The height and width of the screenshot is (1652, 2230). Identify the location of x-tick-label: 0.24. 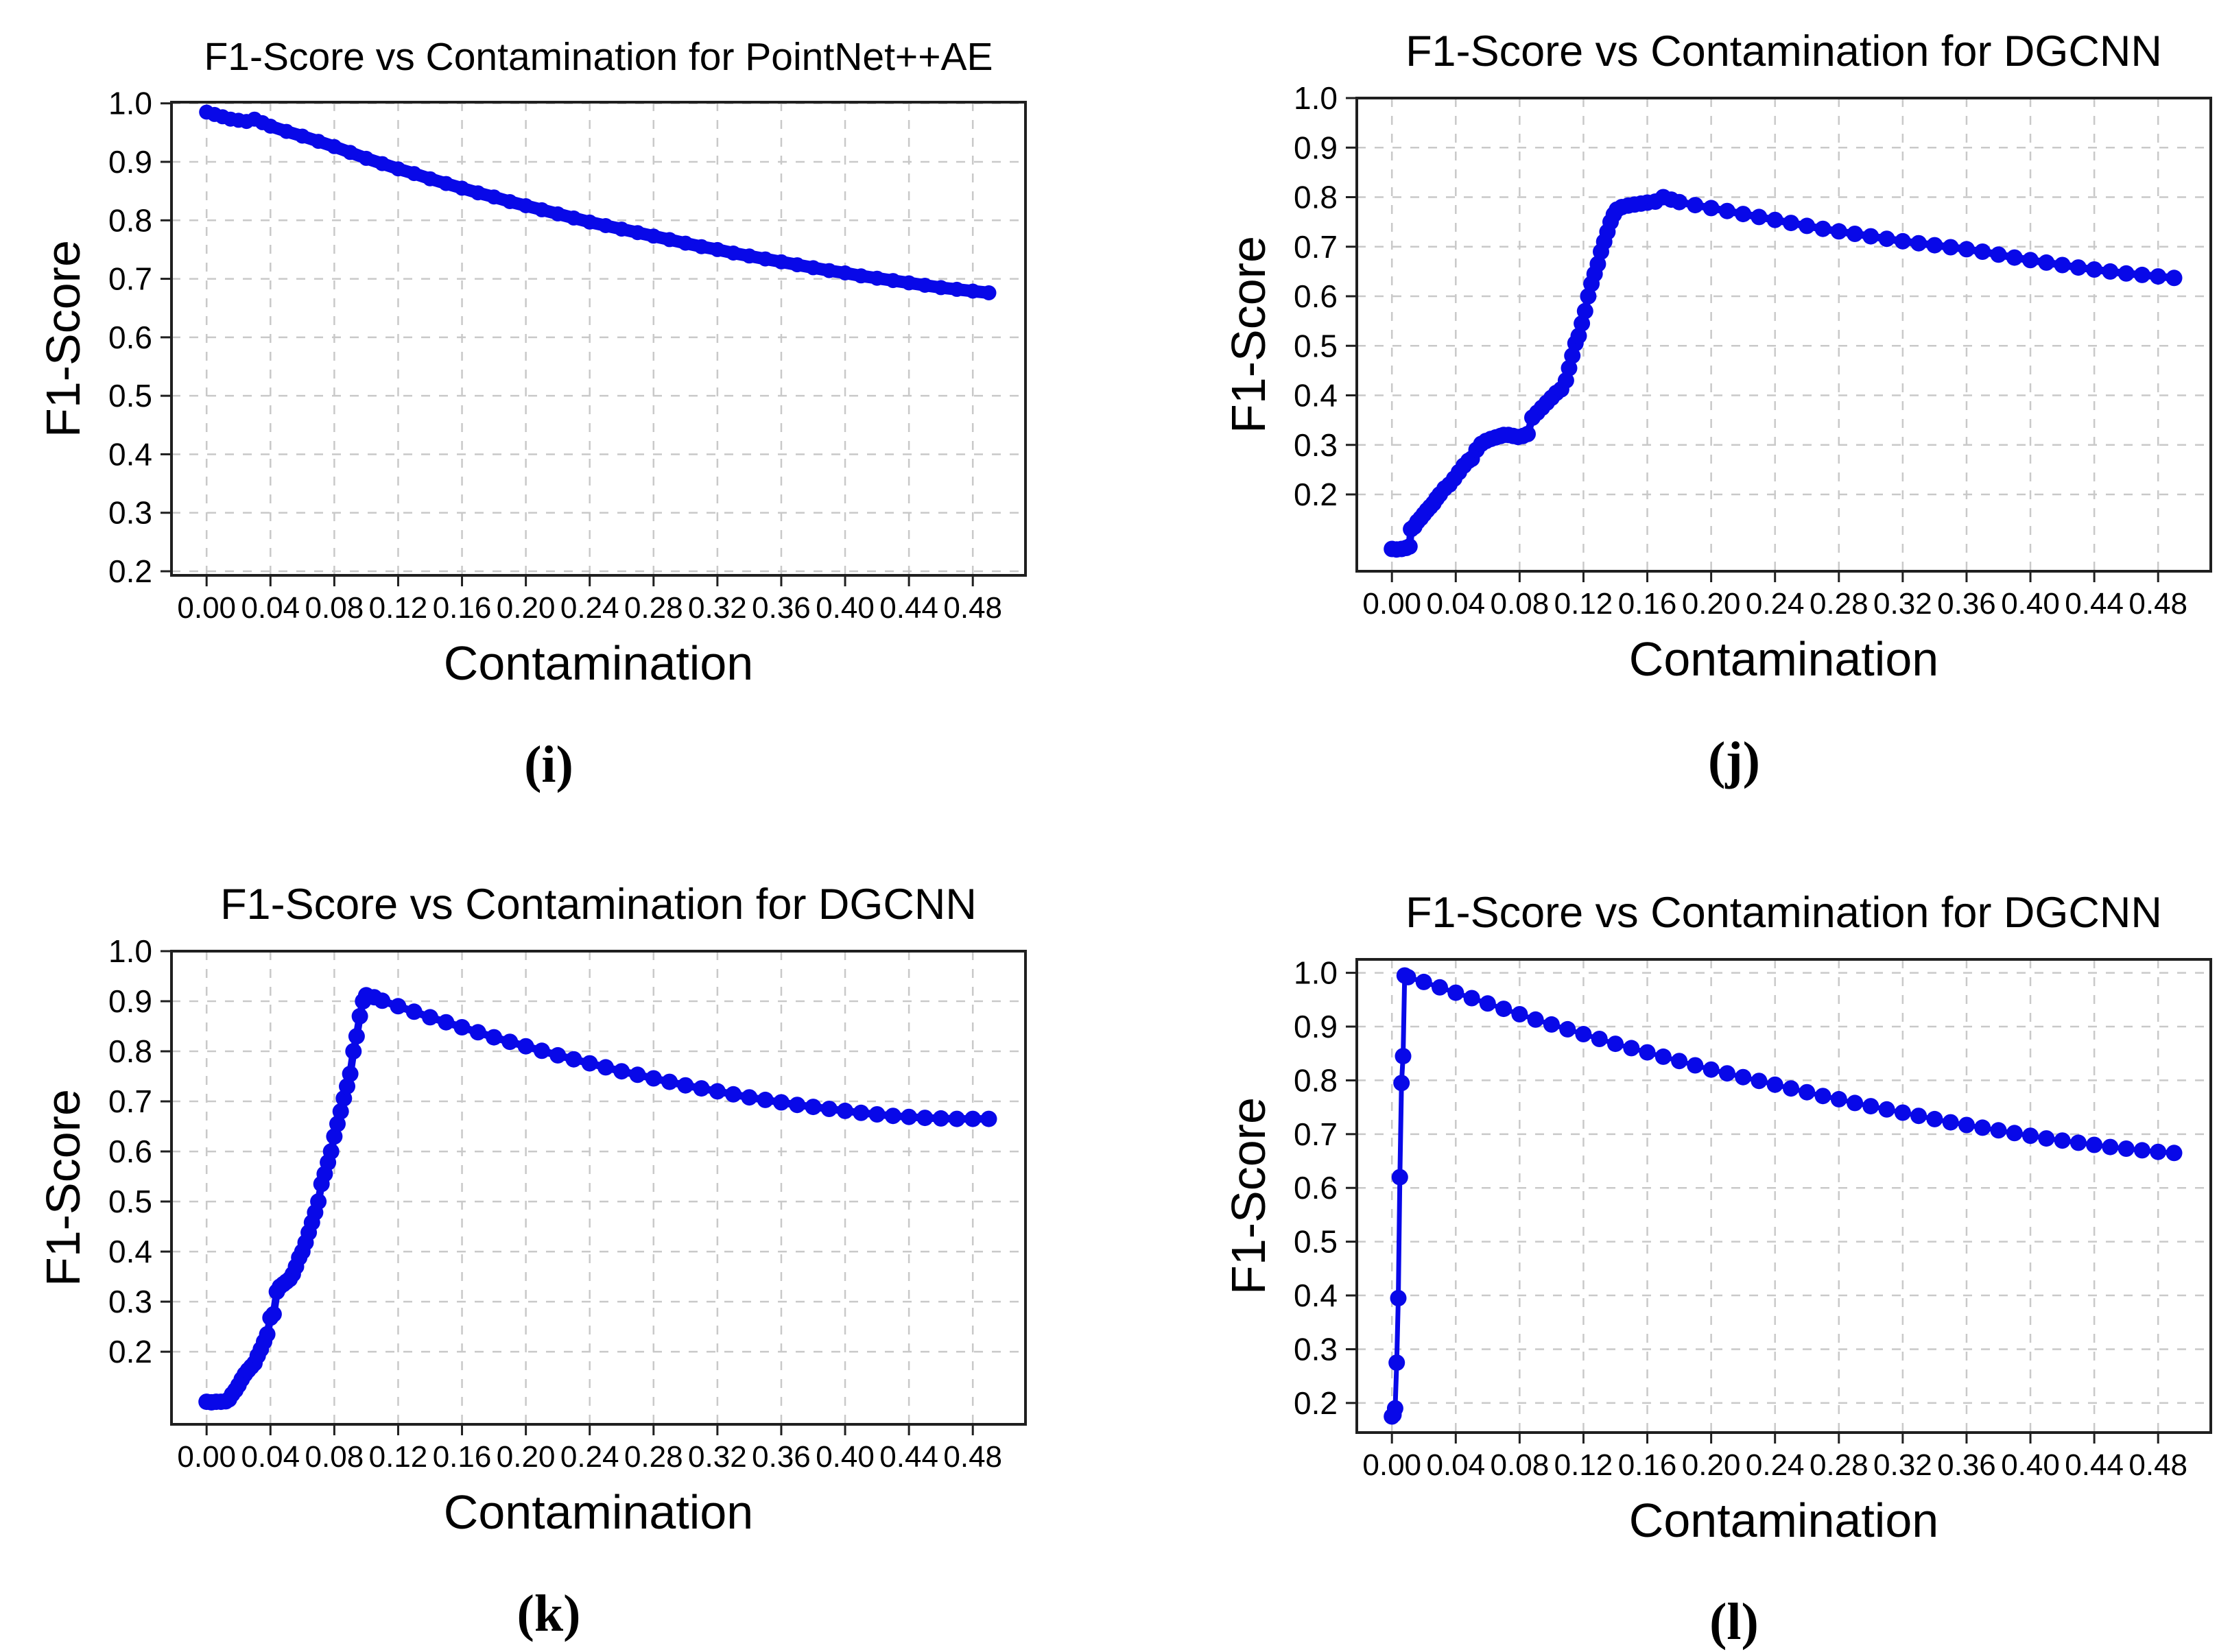
(589, 1457).